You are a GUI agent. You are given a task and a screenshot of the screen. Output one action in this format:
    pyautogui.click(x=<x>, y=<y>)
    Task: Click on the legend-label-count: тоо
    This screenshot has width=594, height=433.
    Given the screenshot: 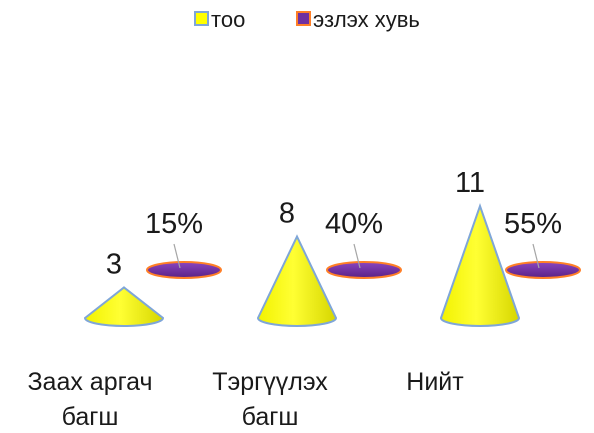 What is the action you would take?
    pyautogui.click(x=228, y=19)
    